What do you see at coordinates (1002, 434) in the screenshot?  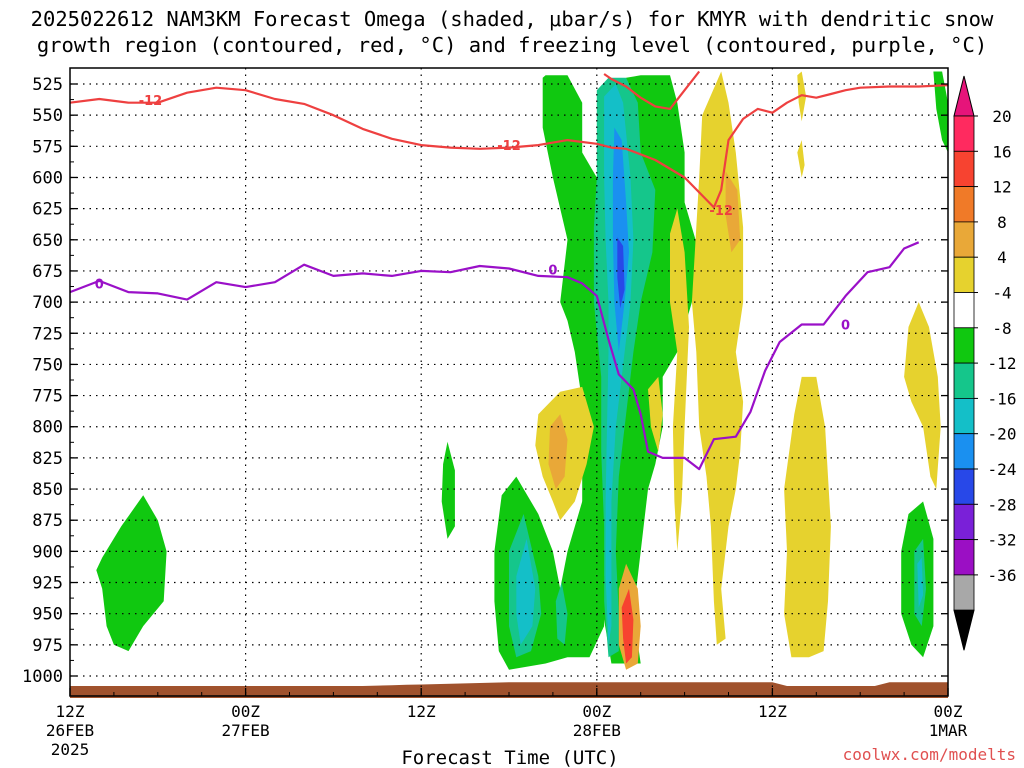 I see `colorbar-label-9: -20` at bounding box center [1002, 434].